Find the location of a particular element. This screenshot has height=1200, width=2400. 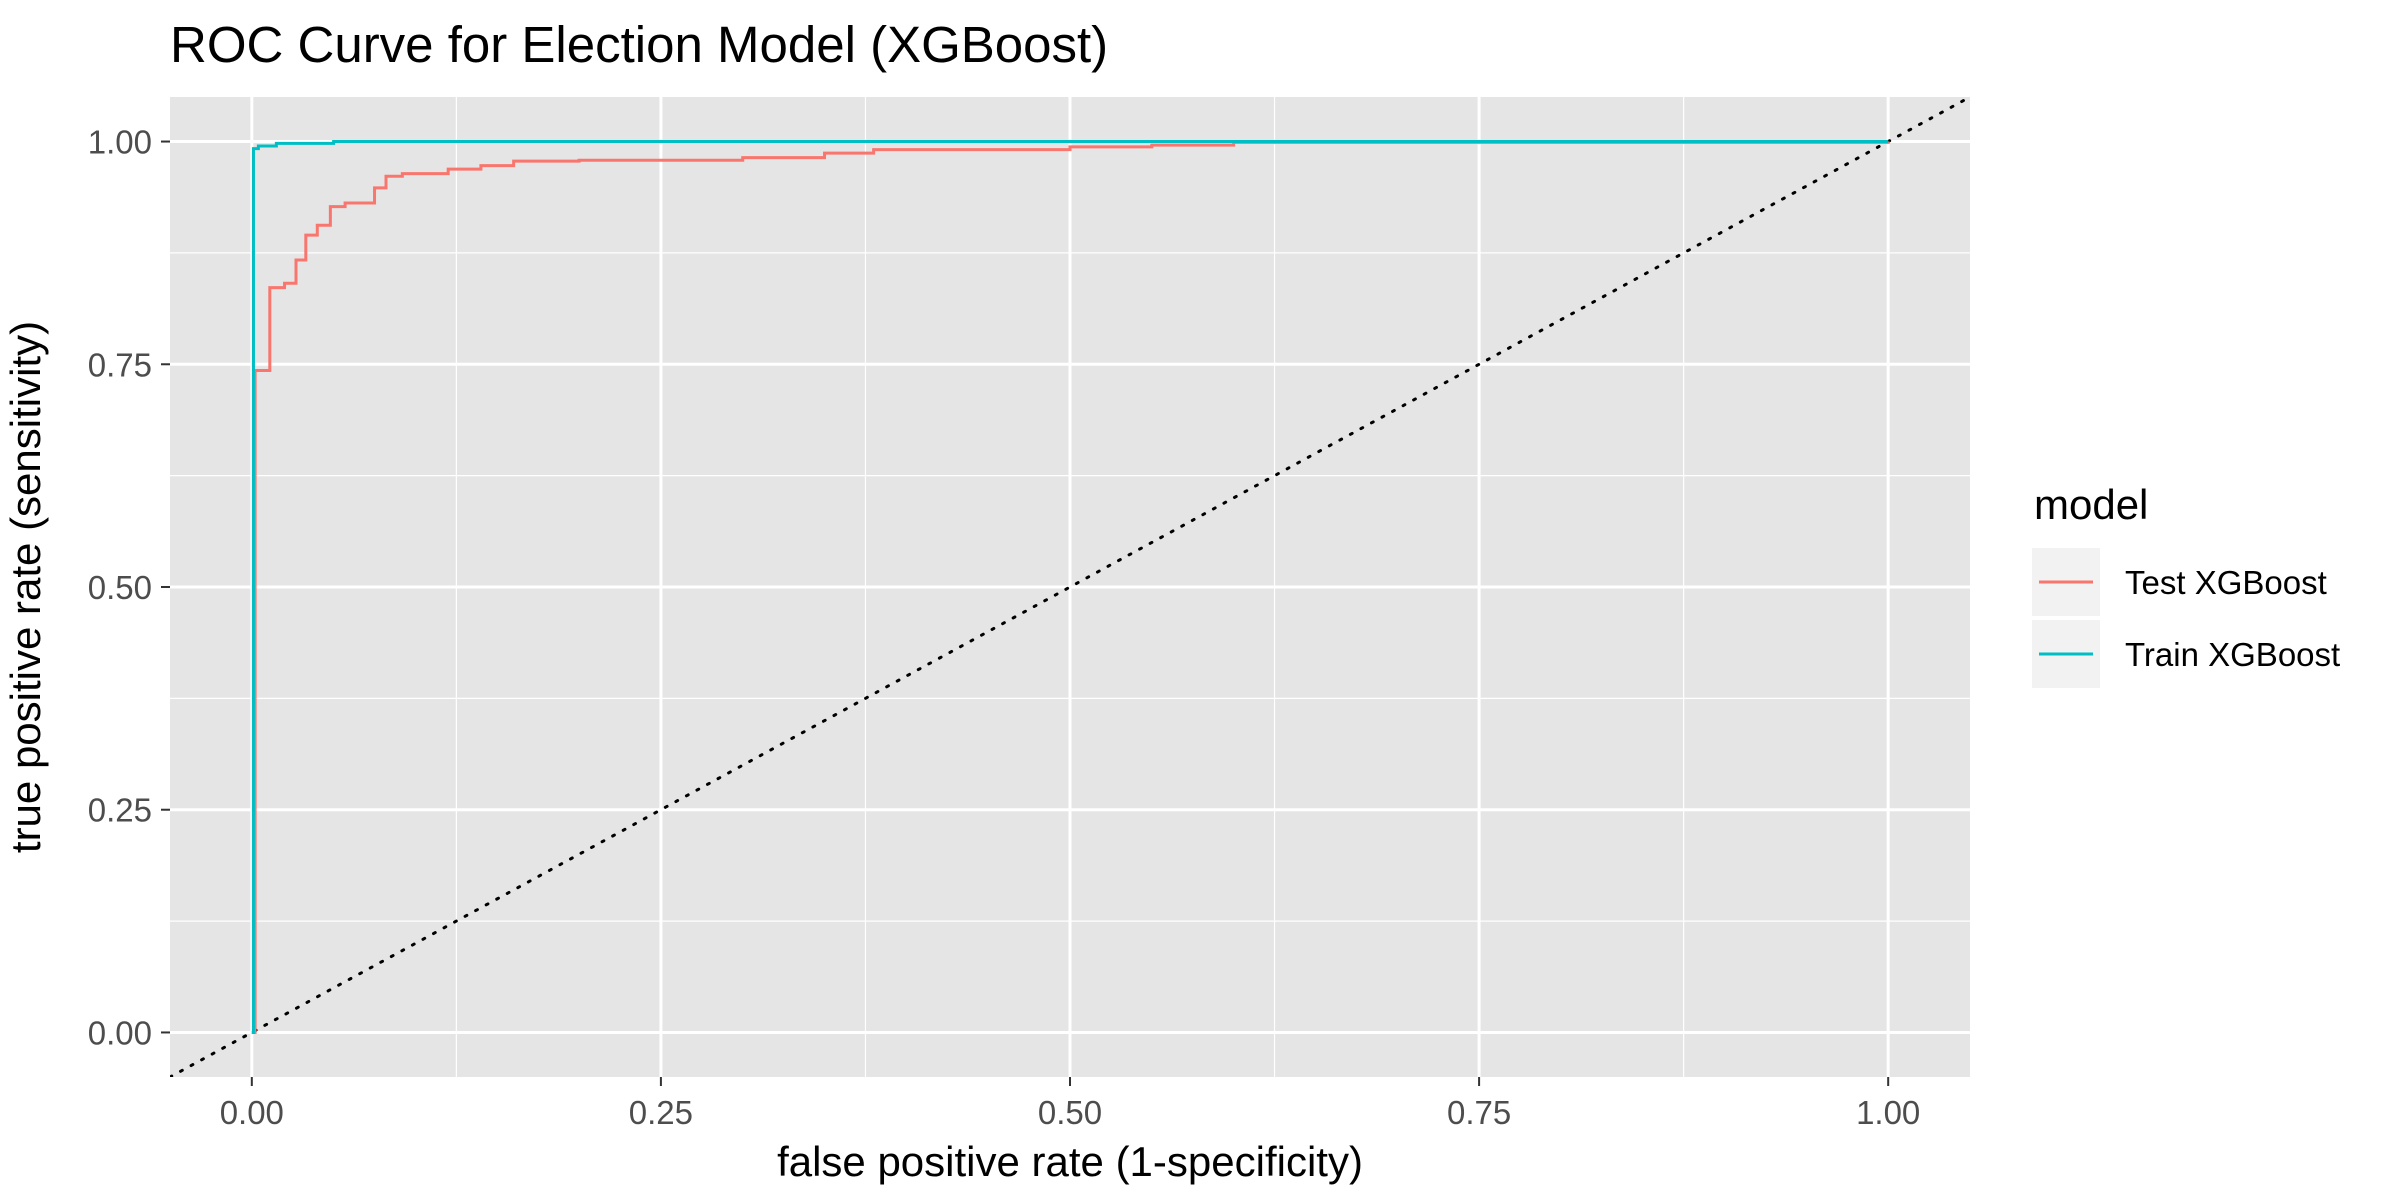

chart-title: ROC Curve for Election Model (XGBoost) is located at coordinates (639, 44).